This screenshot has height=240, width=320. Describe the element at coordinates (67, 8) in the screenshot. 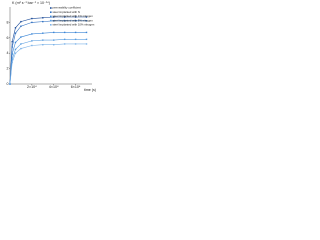

I see `legend-label: permeability coefficient` at that location.